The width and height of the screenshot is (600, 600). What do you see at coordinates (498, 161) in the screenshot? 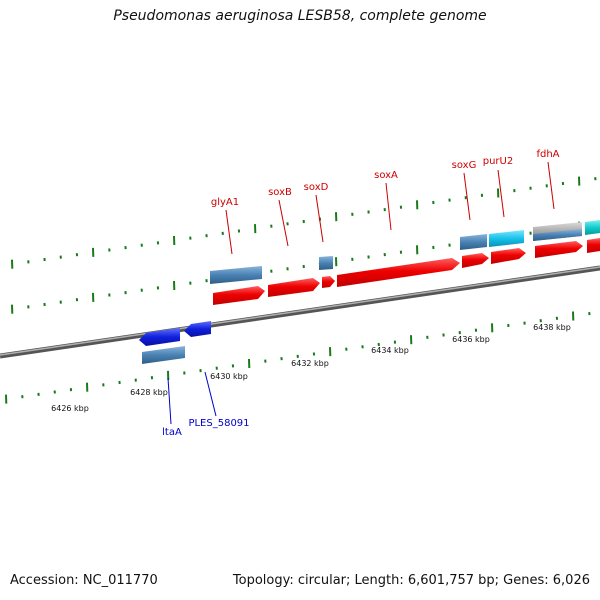
I see `label-purU2: purU2` at bounding box center [498, 161].